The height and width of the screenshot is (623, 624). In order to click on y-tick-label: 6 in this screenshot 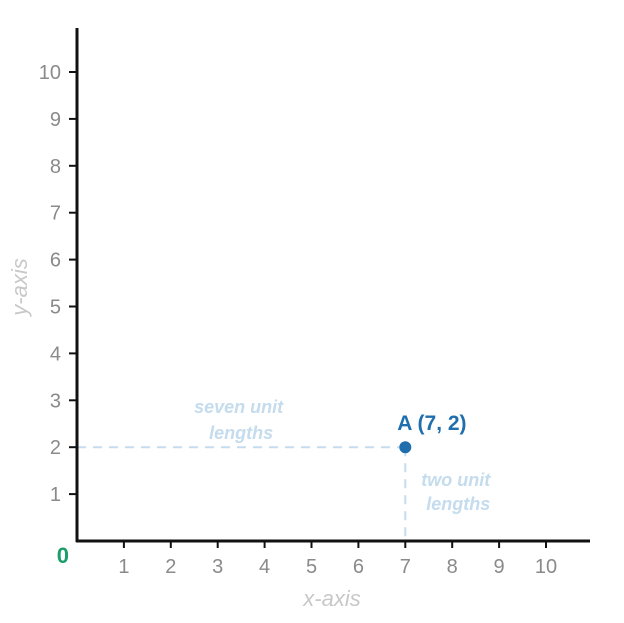, I will do `click(55, 261)`.